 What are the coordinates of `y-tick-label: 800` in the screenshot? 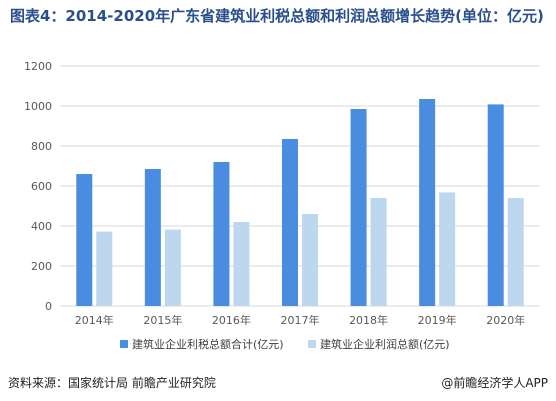 It's located at (41, 146).